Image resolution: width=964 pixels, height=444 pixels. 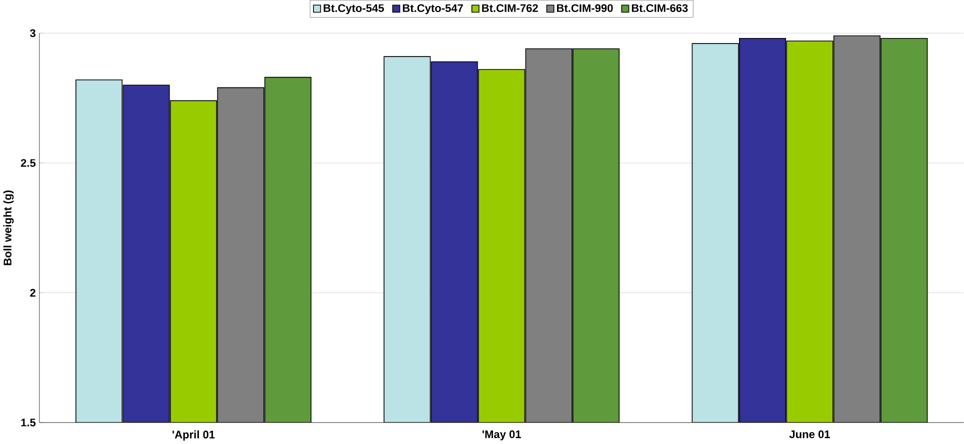 I want to click on y-tick-label: 2, so click(x=33, y=292).